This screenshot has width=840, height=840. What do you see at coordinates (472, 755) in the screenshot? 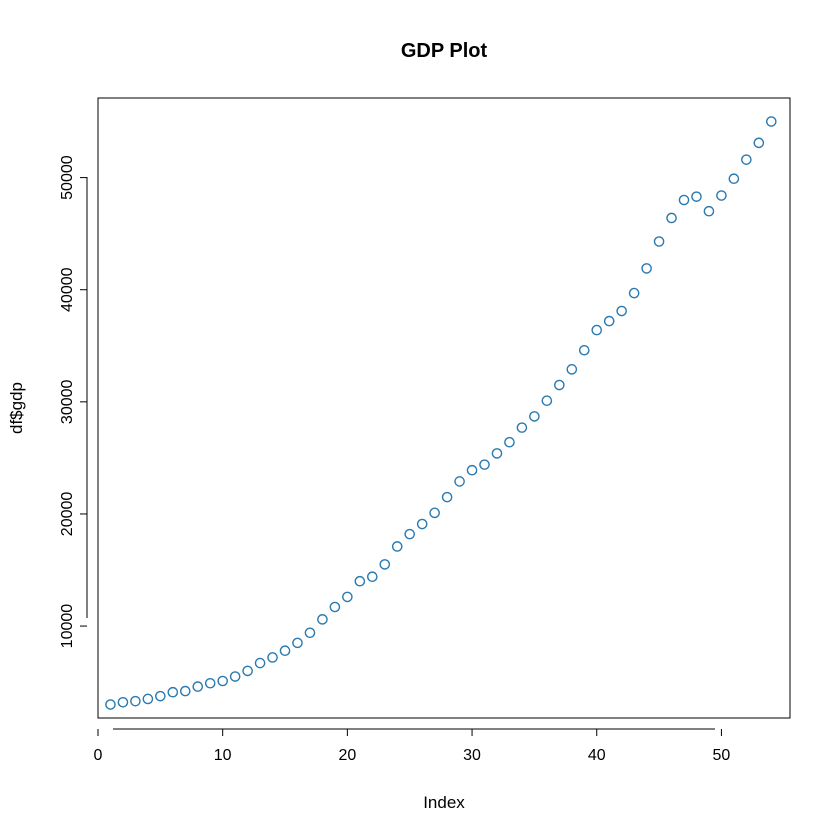
I see `x-tick-label: 30` at bounding box center [472, 755].